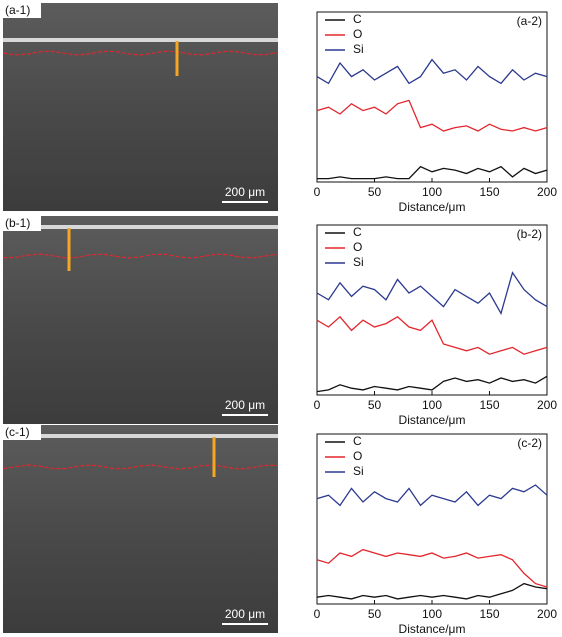 This screenshot has height=637, width=562. What do you see at coordinates (17, 10) in the screenshot?
I see `image-label: (a-1)` at bounding box center [17, 10].